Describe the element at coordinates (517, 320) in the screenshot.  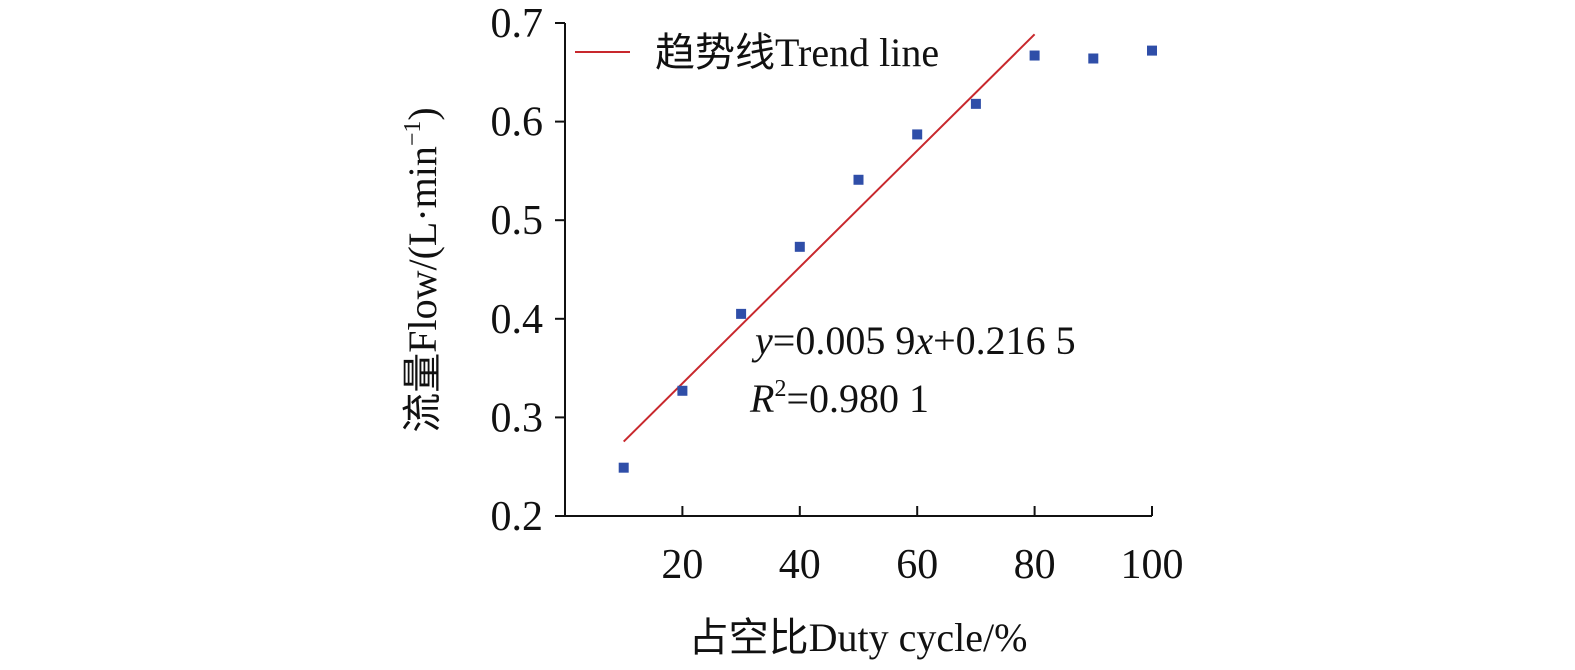
I see `y-tick-label: 0.4` at that location.